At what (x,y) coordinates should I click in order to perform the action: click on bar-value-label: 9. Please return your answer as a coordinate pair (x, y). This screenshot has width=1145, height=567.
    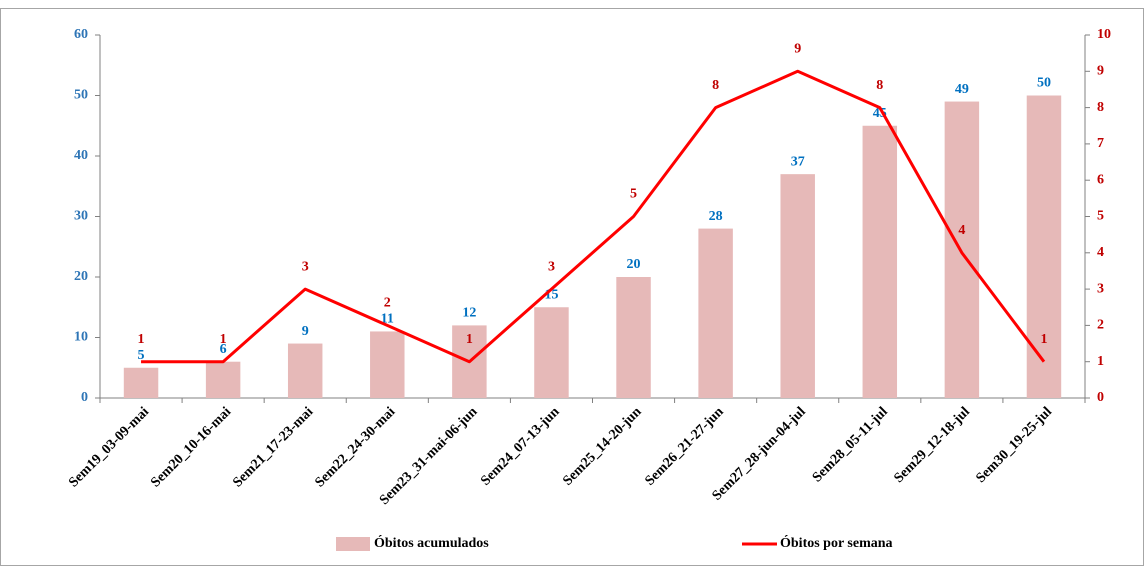
    Looking at the image, I should click on (305, 331).